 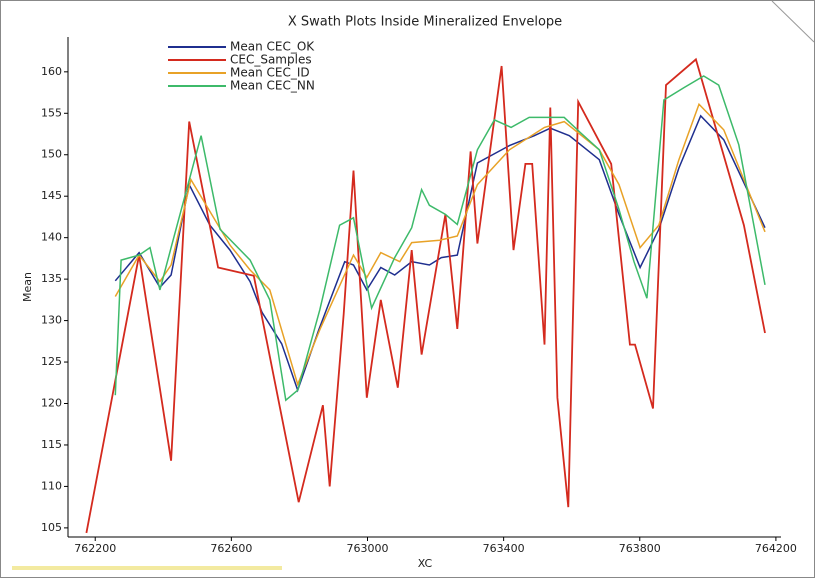 I want to click on scrollbar, so click(x=147, y=568).